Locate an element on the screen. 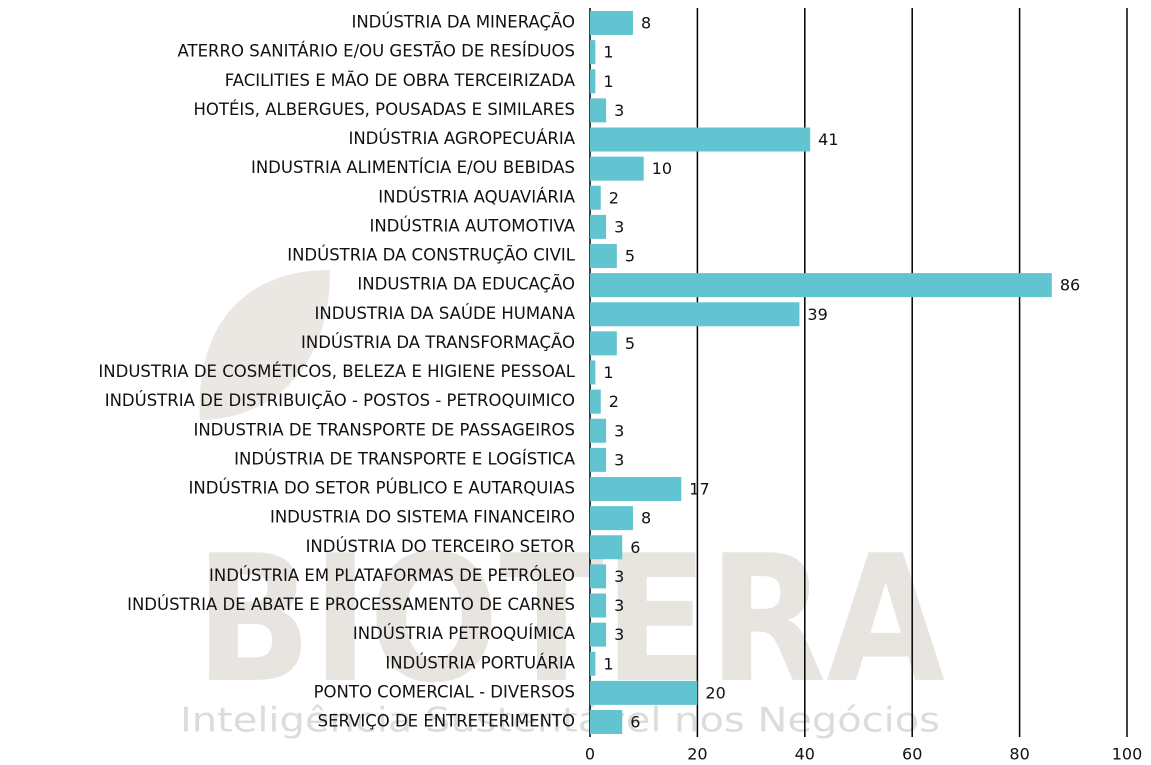  y-tick-label: FACILITIES E MÃO DE OBRA TERCEIRIZADA is located at coordinates (400, 80).